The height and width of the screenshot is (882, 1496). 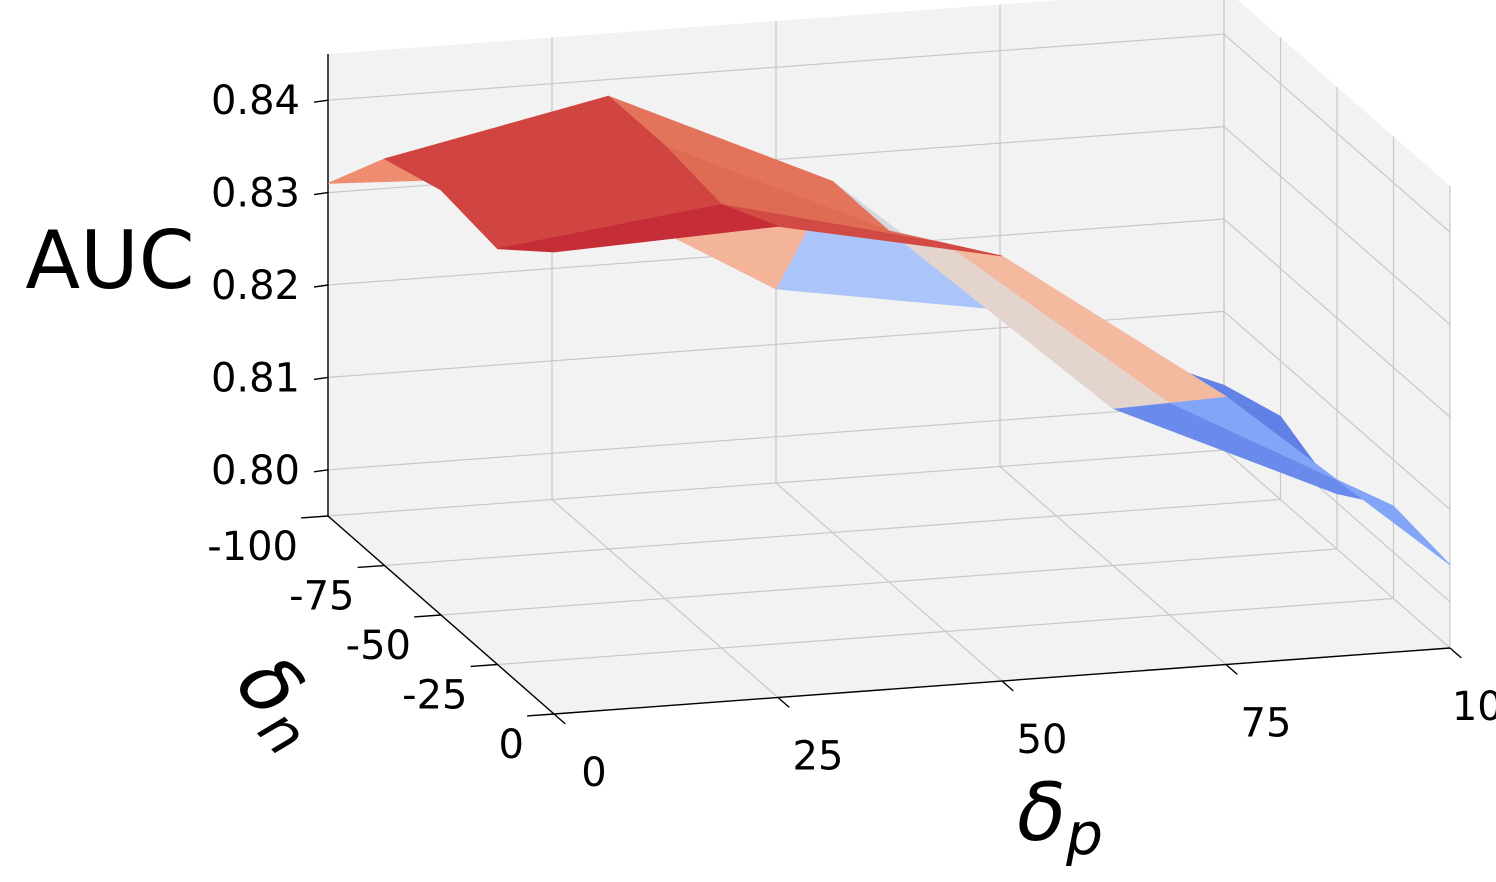 What do you see at coordinates (511, 745) in the screenshot?
I see `y-tick-label: 0` at bounding box center [511, 745].